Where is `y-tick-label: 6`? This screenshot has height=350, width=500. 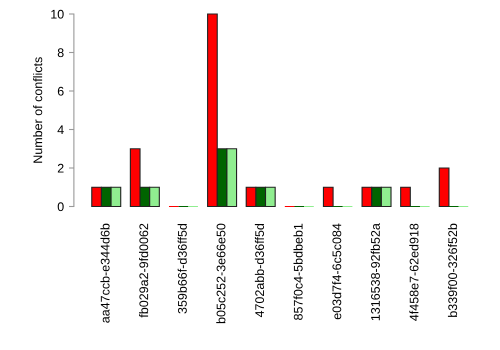
y-tick-label: 6 is located at coordinates (61, 91).